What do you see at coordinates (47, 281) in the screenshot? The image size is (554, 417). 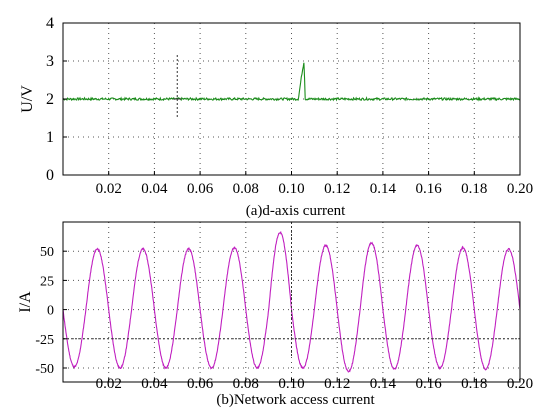 I see `y-tick-label: 25` at bounding box center [47, 281].